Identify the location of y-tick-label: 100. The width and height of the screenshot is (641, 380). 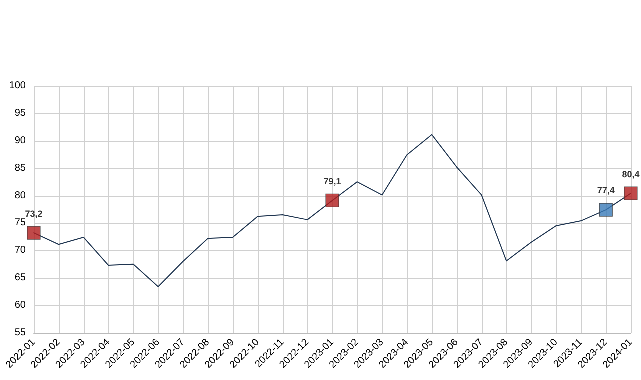
(17, 86).